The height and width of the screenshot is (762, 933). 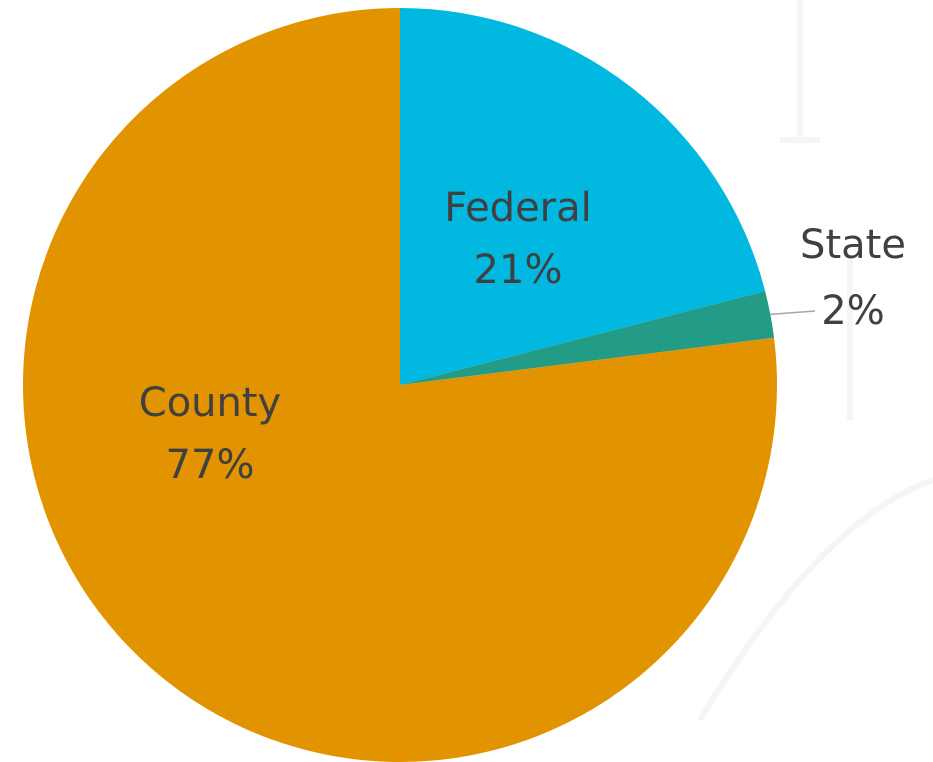 What do you see at coordinates (853, 245) in the screenshot?
I see `slice-label: State` at bounding box center [853, 245].